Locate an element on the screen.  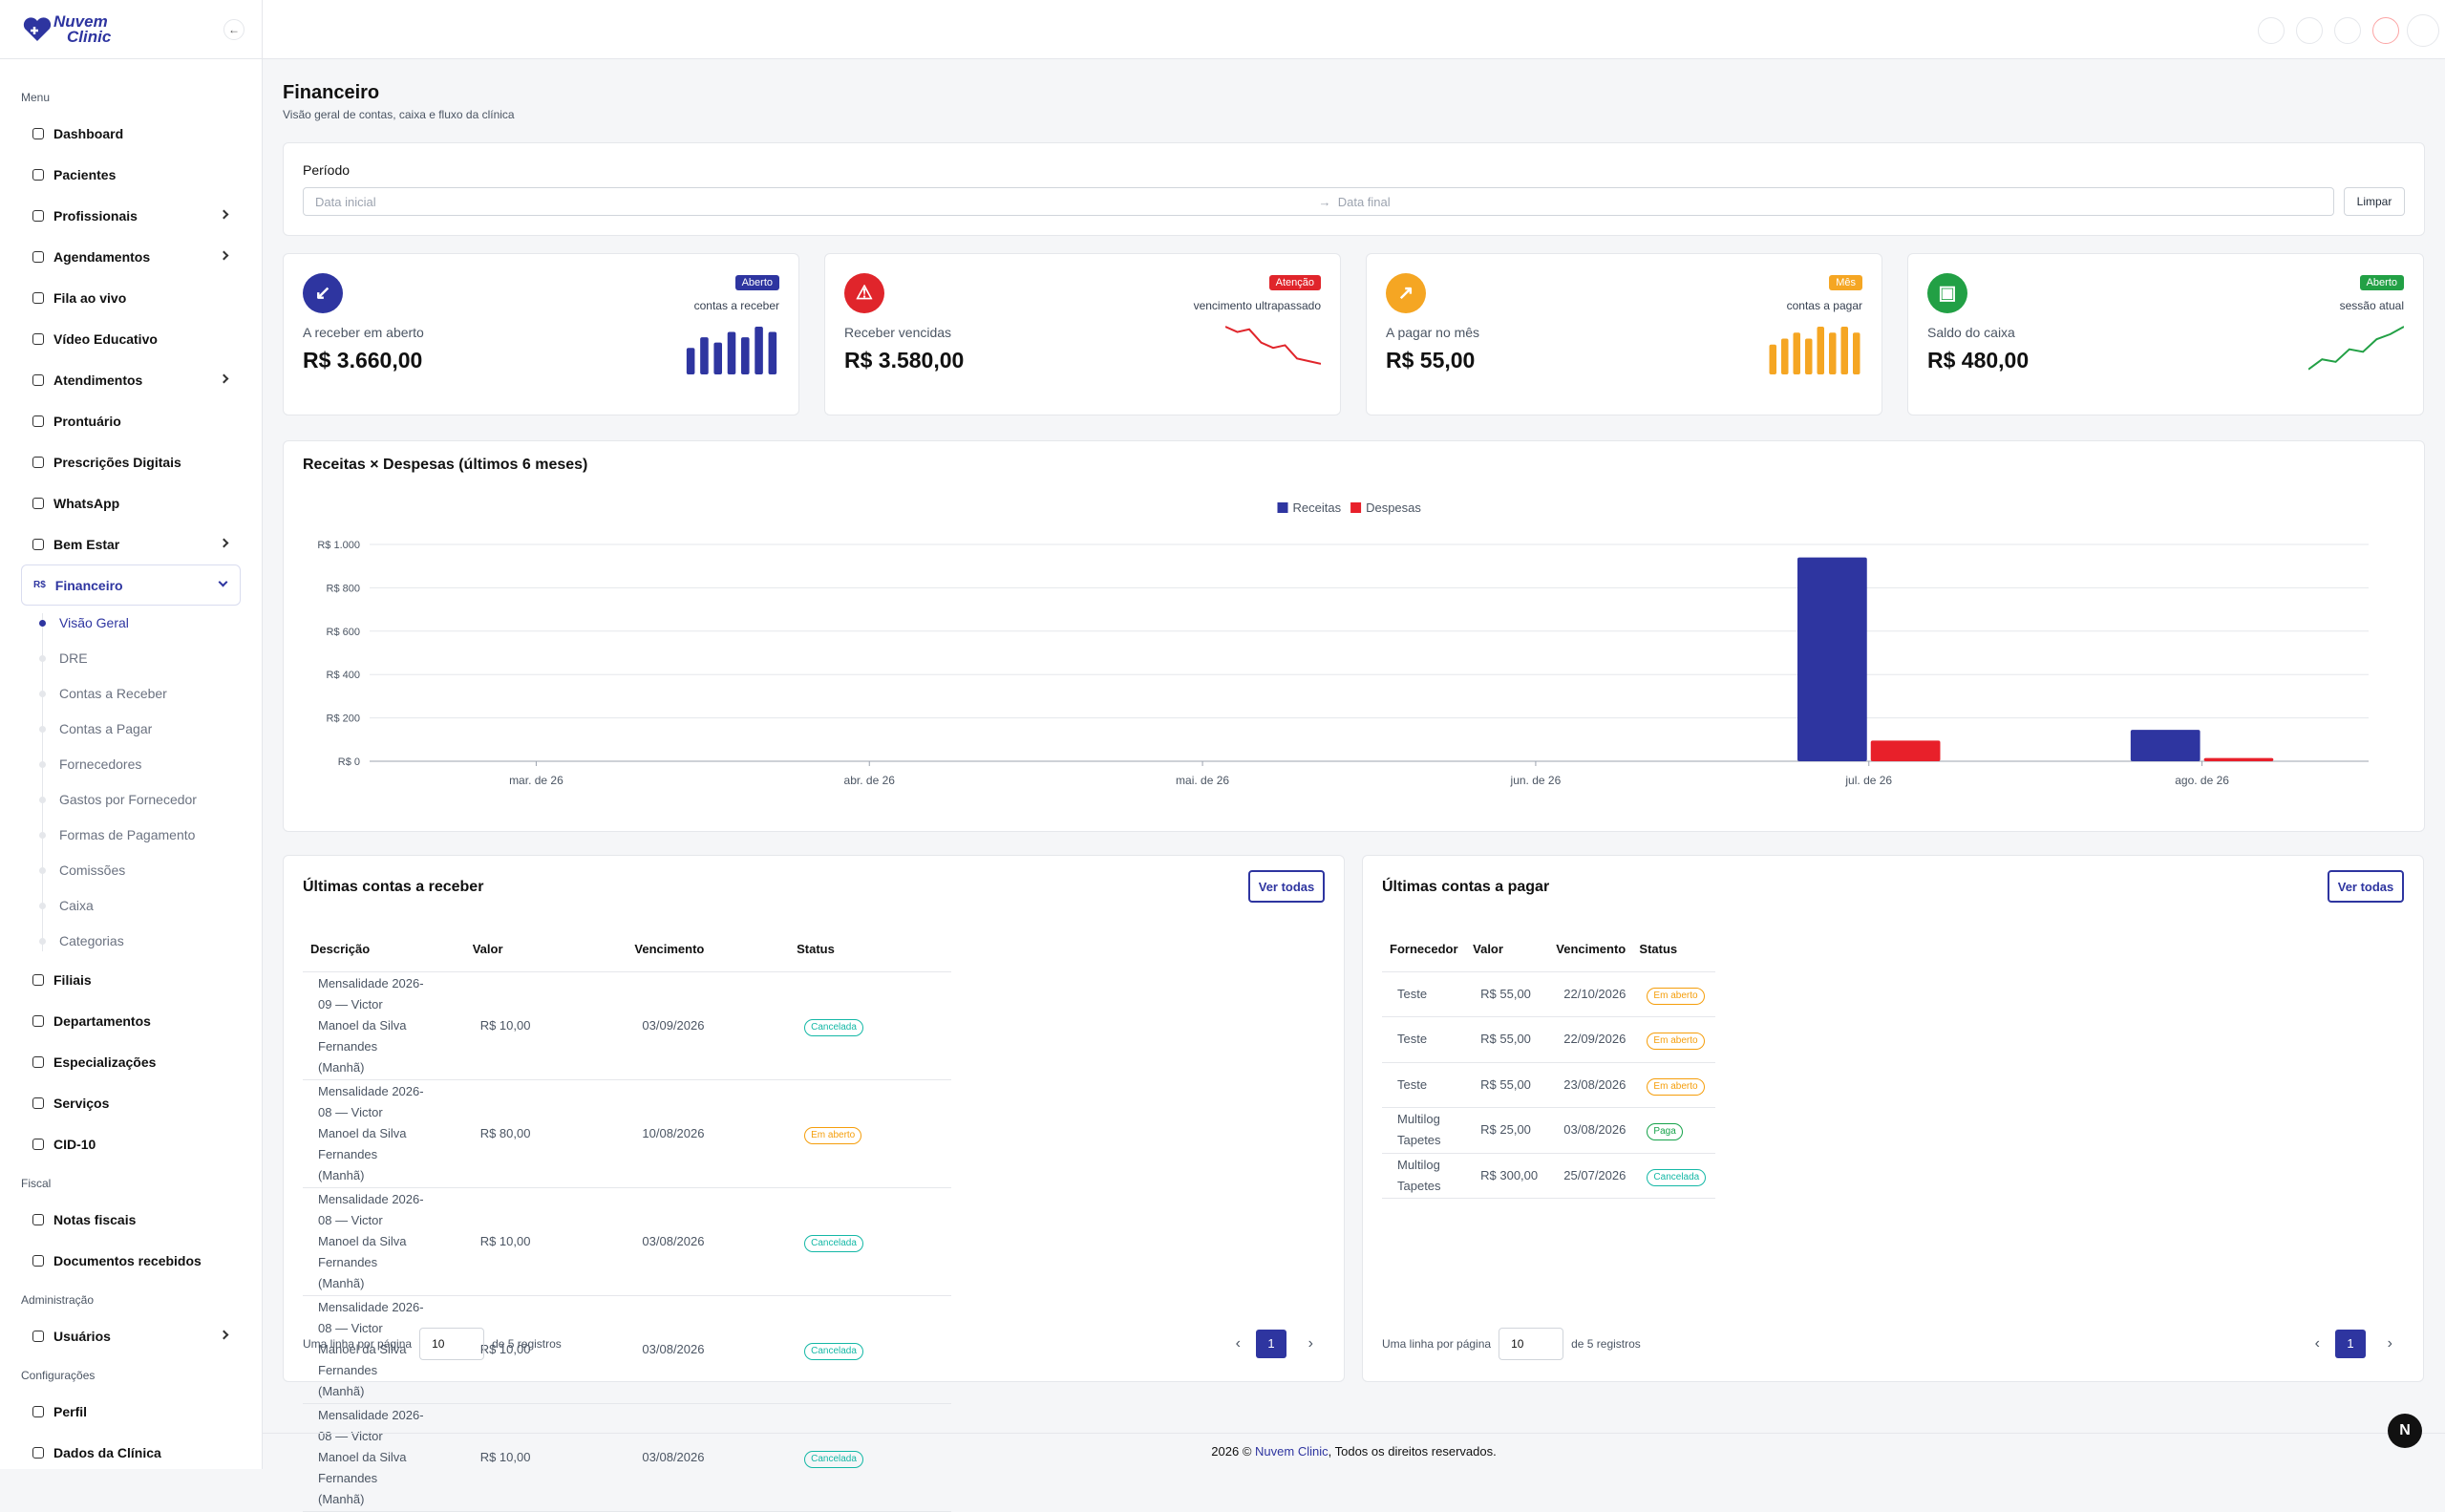
menu-label: Usuários is located at coordinates (82, 1336).